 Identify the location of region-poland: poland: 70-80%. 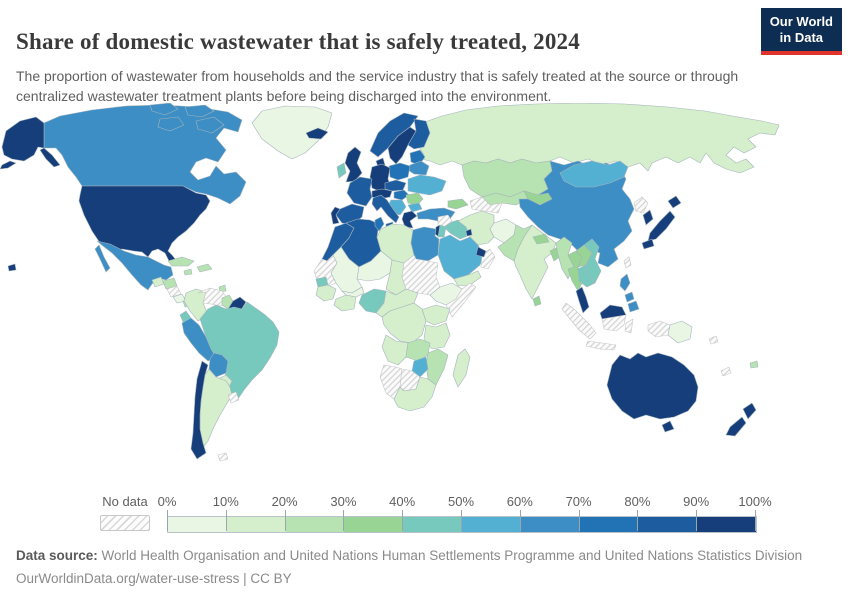
(399, 171).